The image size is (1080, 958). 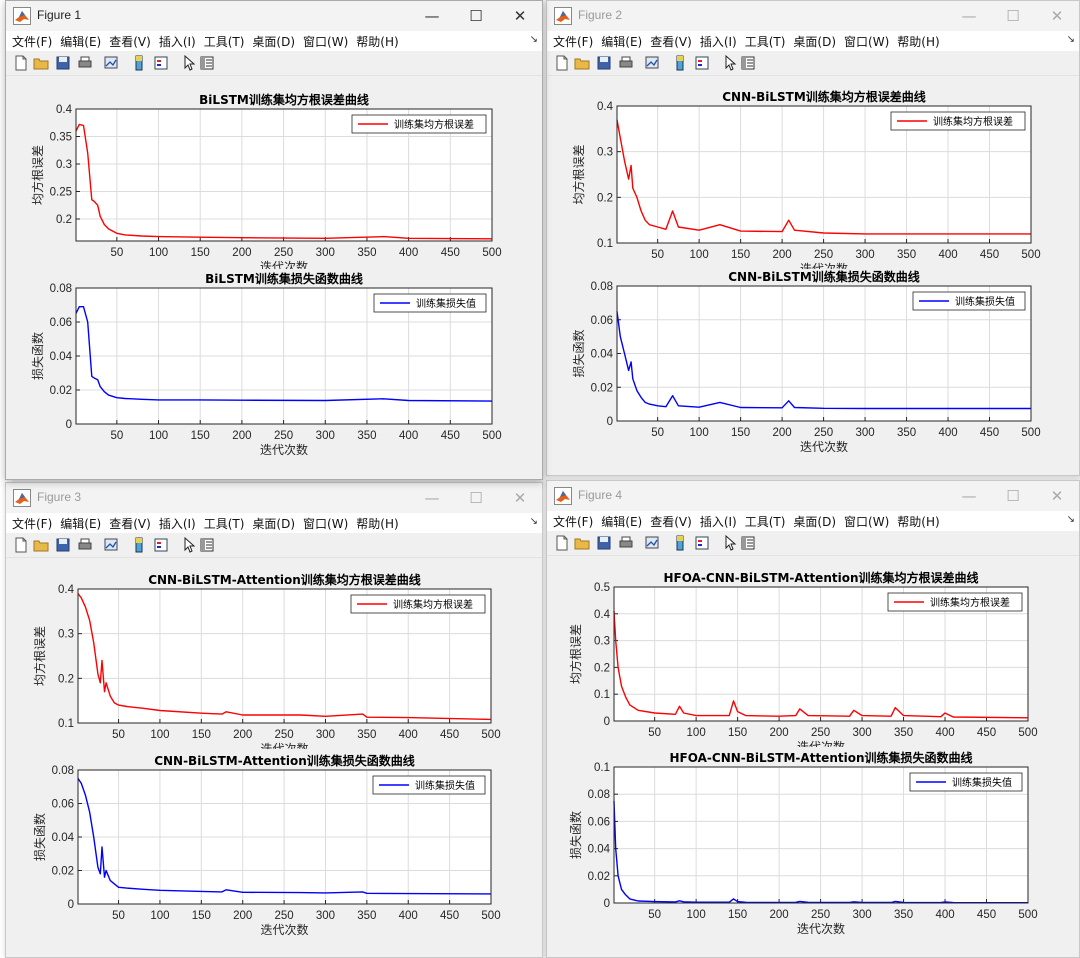 I want to click on title-bar: Figure 4 — ☐ ✕, so click(x=813, y=496).